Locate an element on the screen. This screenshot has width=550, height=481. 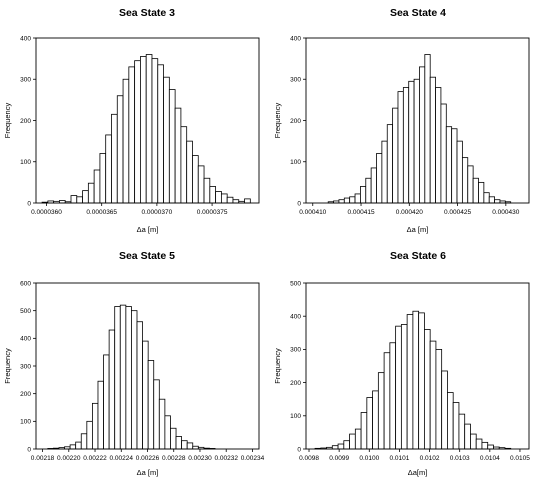
x-tick-label: 0.0103 is located at coordinates (460, 458).